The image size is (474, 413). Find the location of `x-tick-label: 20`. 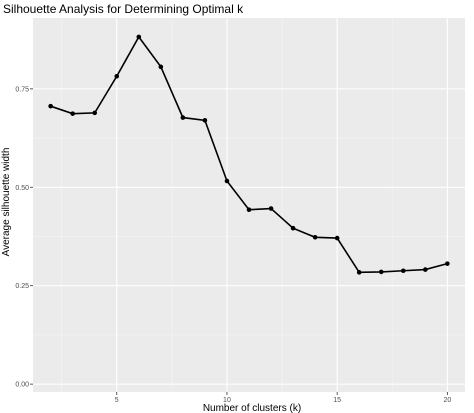

x-tick-label: 20 is located at coordinates (447, 400).